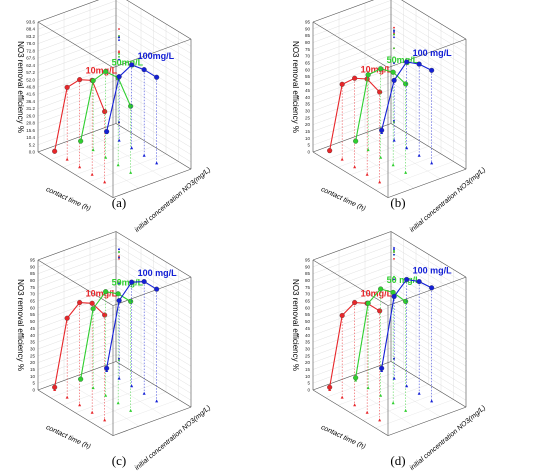 The image size is (550, 476). Describe the element at coordinates (30, 72) in the screenshot. I see `y-tick-label: 57.2` at that location.